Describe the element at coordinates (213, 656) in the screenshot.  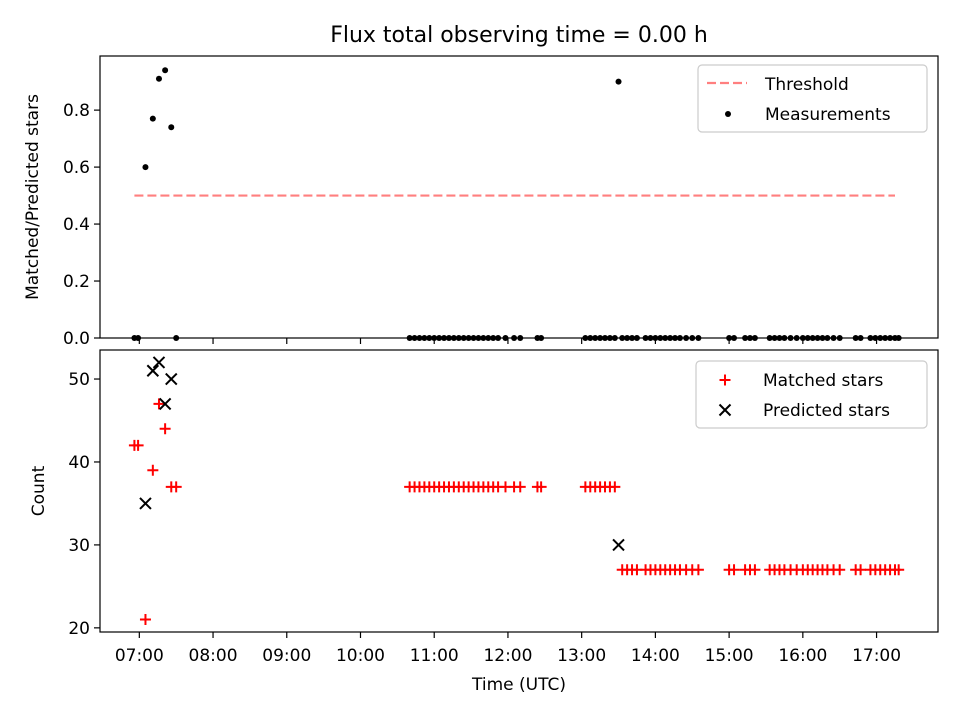
I see `x-tick-label: 08:00` at that location.